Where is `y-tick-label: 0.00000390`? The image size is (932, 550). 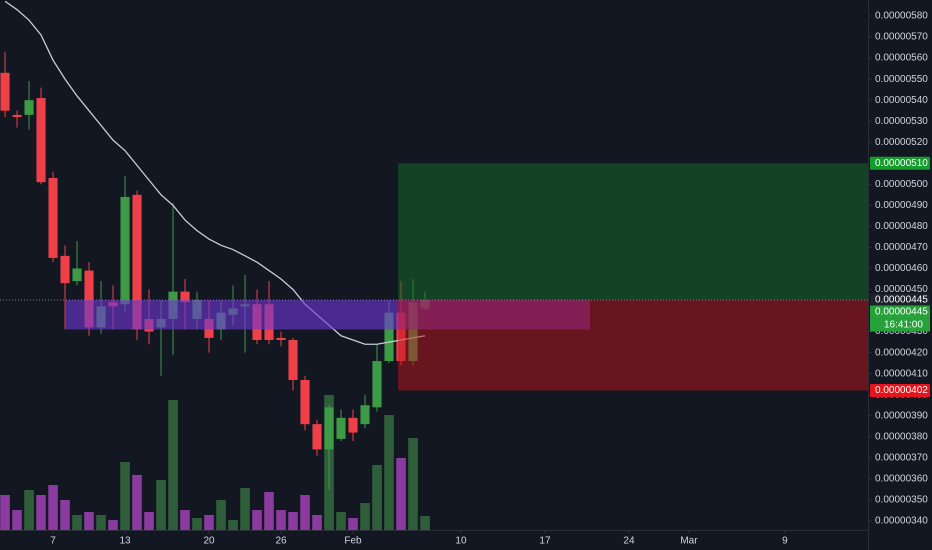 y-tick-label: 0.00000390 is located at coordinates (901, 415).